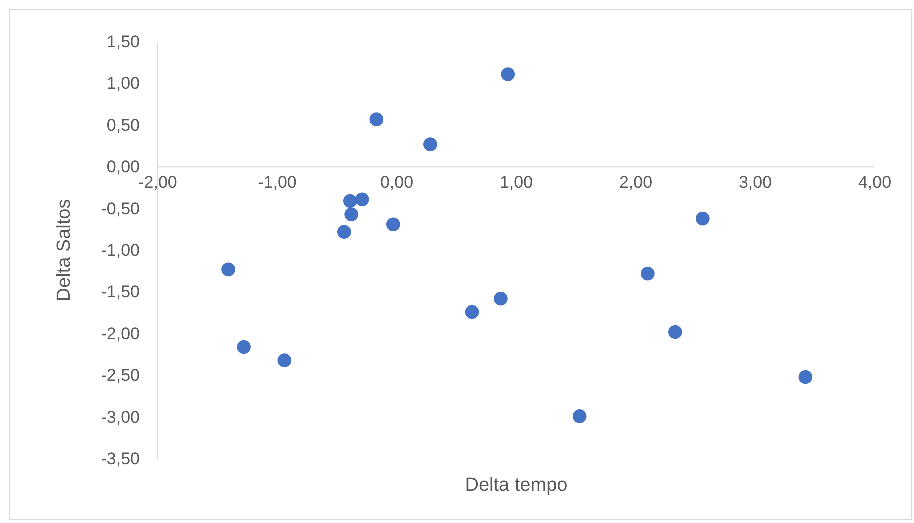  I want to click on y-tick-label: 0,00, so click(123, 167).